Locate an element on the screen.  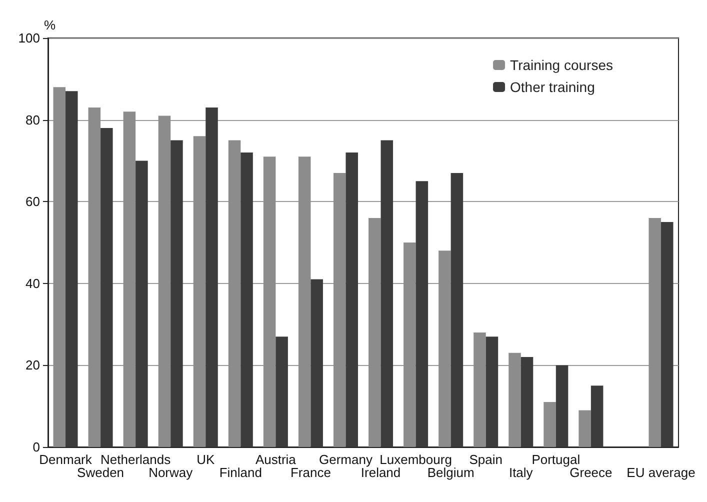
y-tick-label: 20 is located at coordinates (33, 365).